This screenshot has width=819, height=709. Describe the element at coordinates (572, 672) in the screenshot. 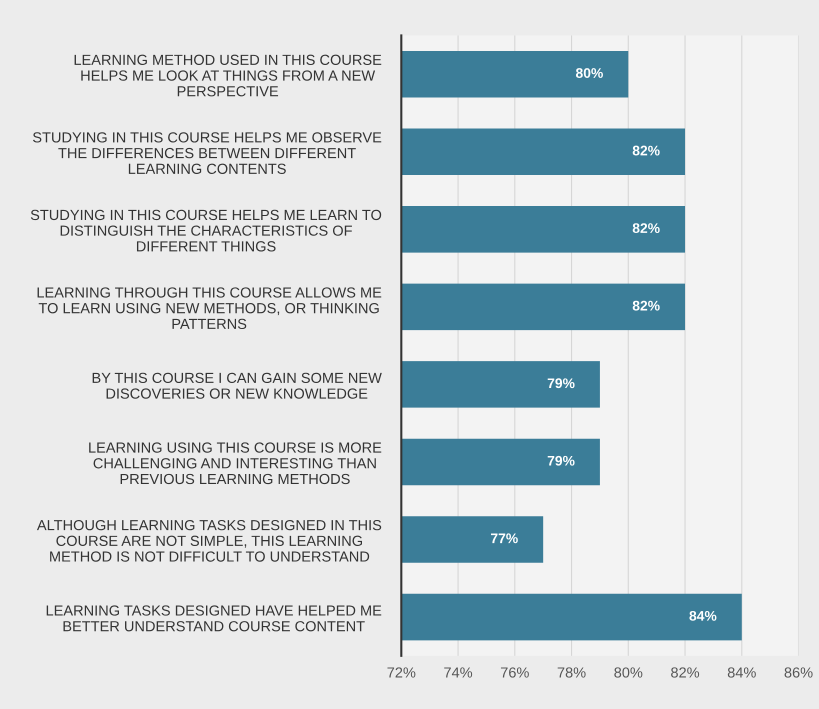

I see `x-tick-label: 78%` at that location.